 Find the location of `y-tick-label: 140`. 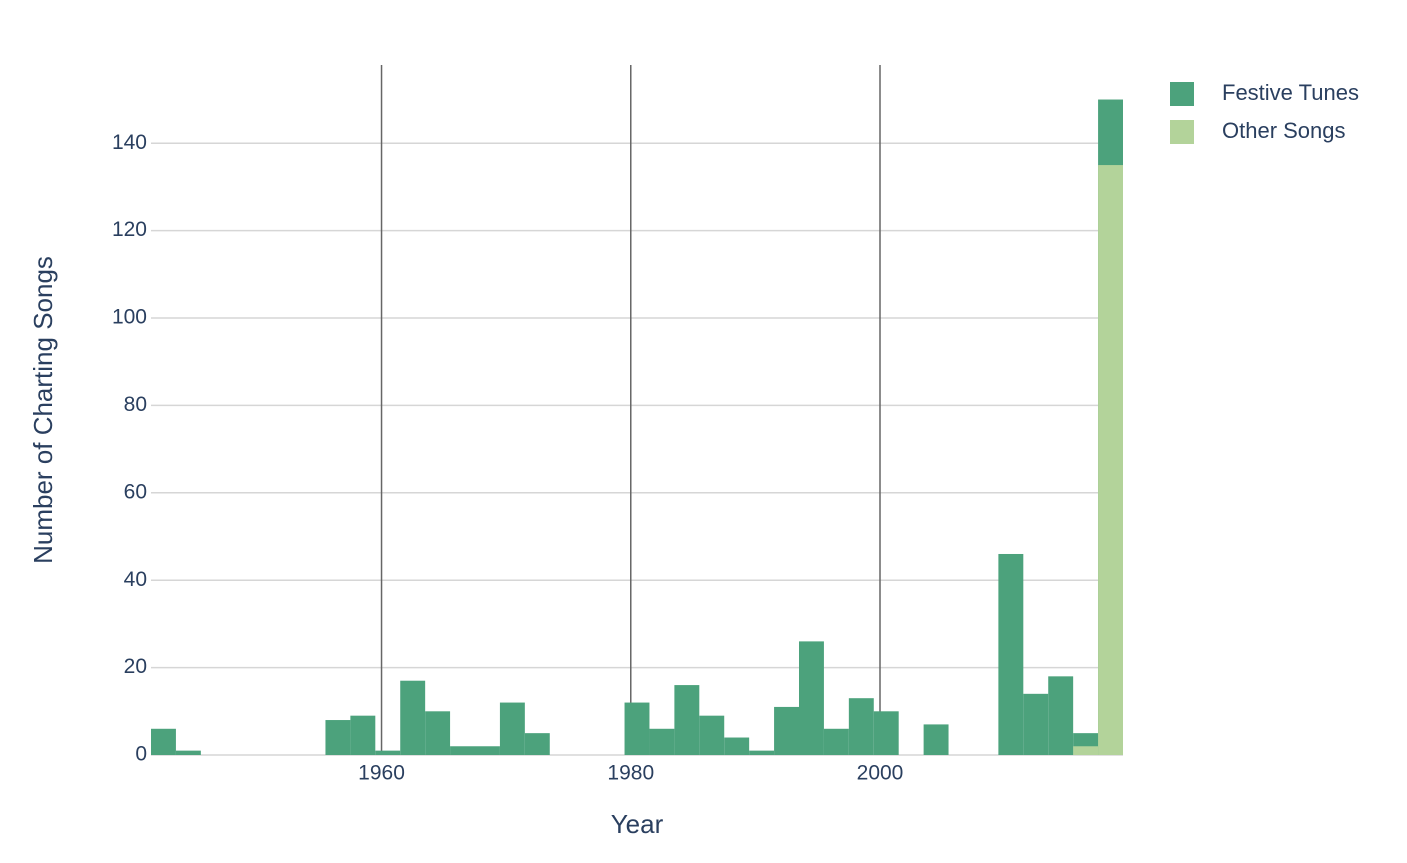

y-tick-label: 140 is located at coordinates (129, 142).